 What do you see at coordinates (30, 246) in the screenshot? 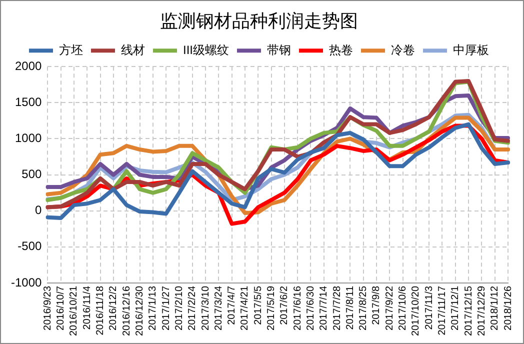
I see `y-tick-label: -500` at bounding box center [30, 246].